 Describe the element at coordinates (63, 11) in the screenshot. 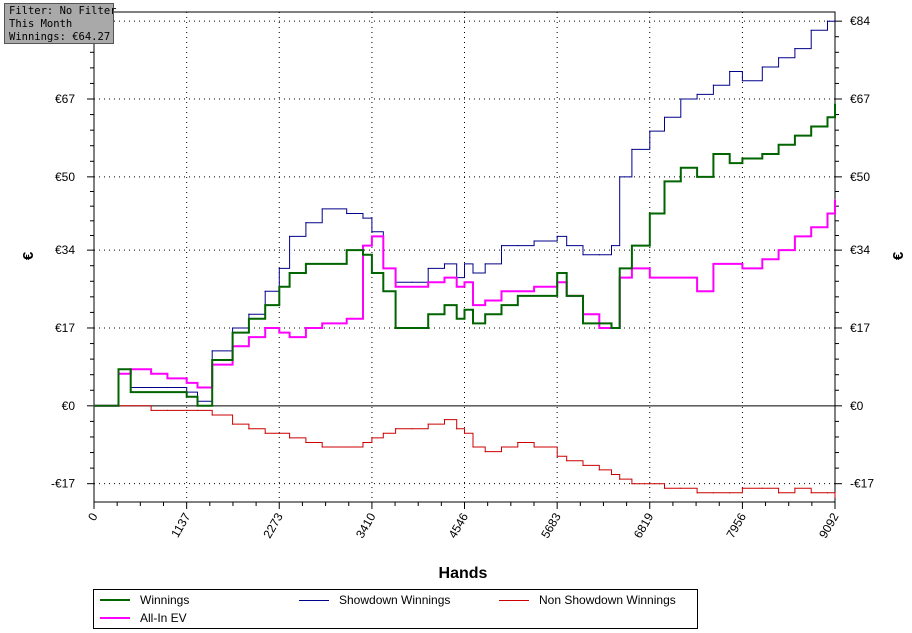

I see `filter-text: Filter: No Filter` at that location.